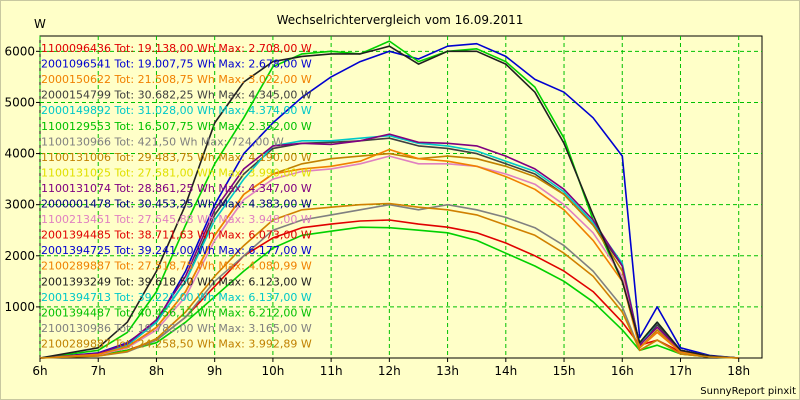 Image resolution: width=800 pixels, height=400 pixels. Describe the element at coordinates (748, 391) in the screenshot. I see `footer-credit: SunnyReport pinxit` at that location.